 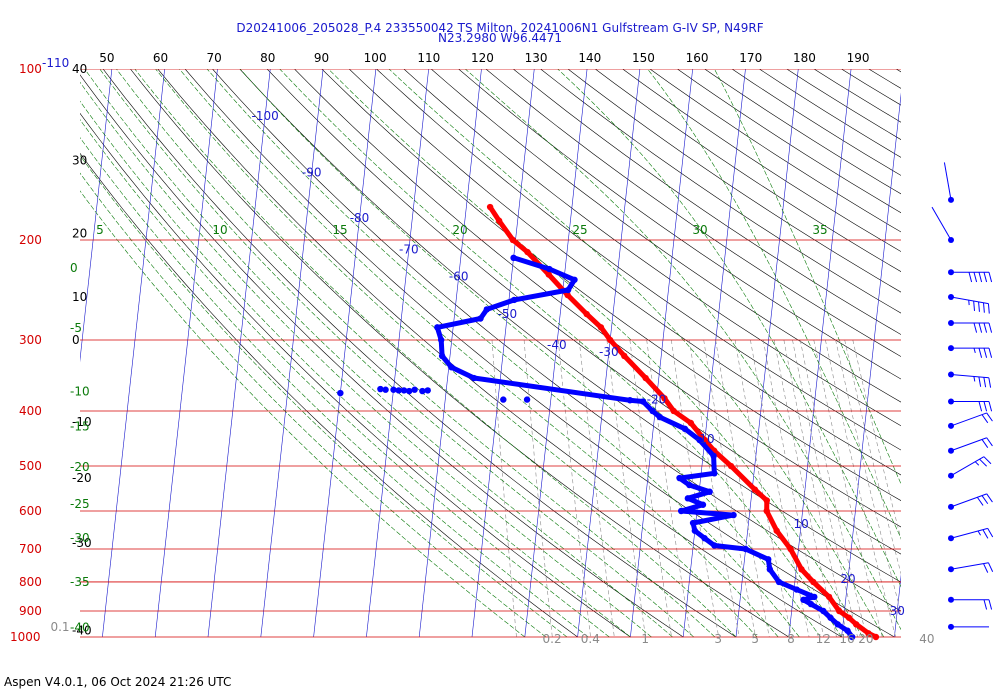 I want to click on isotherm-label: 10, so click(x=801, y=524).